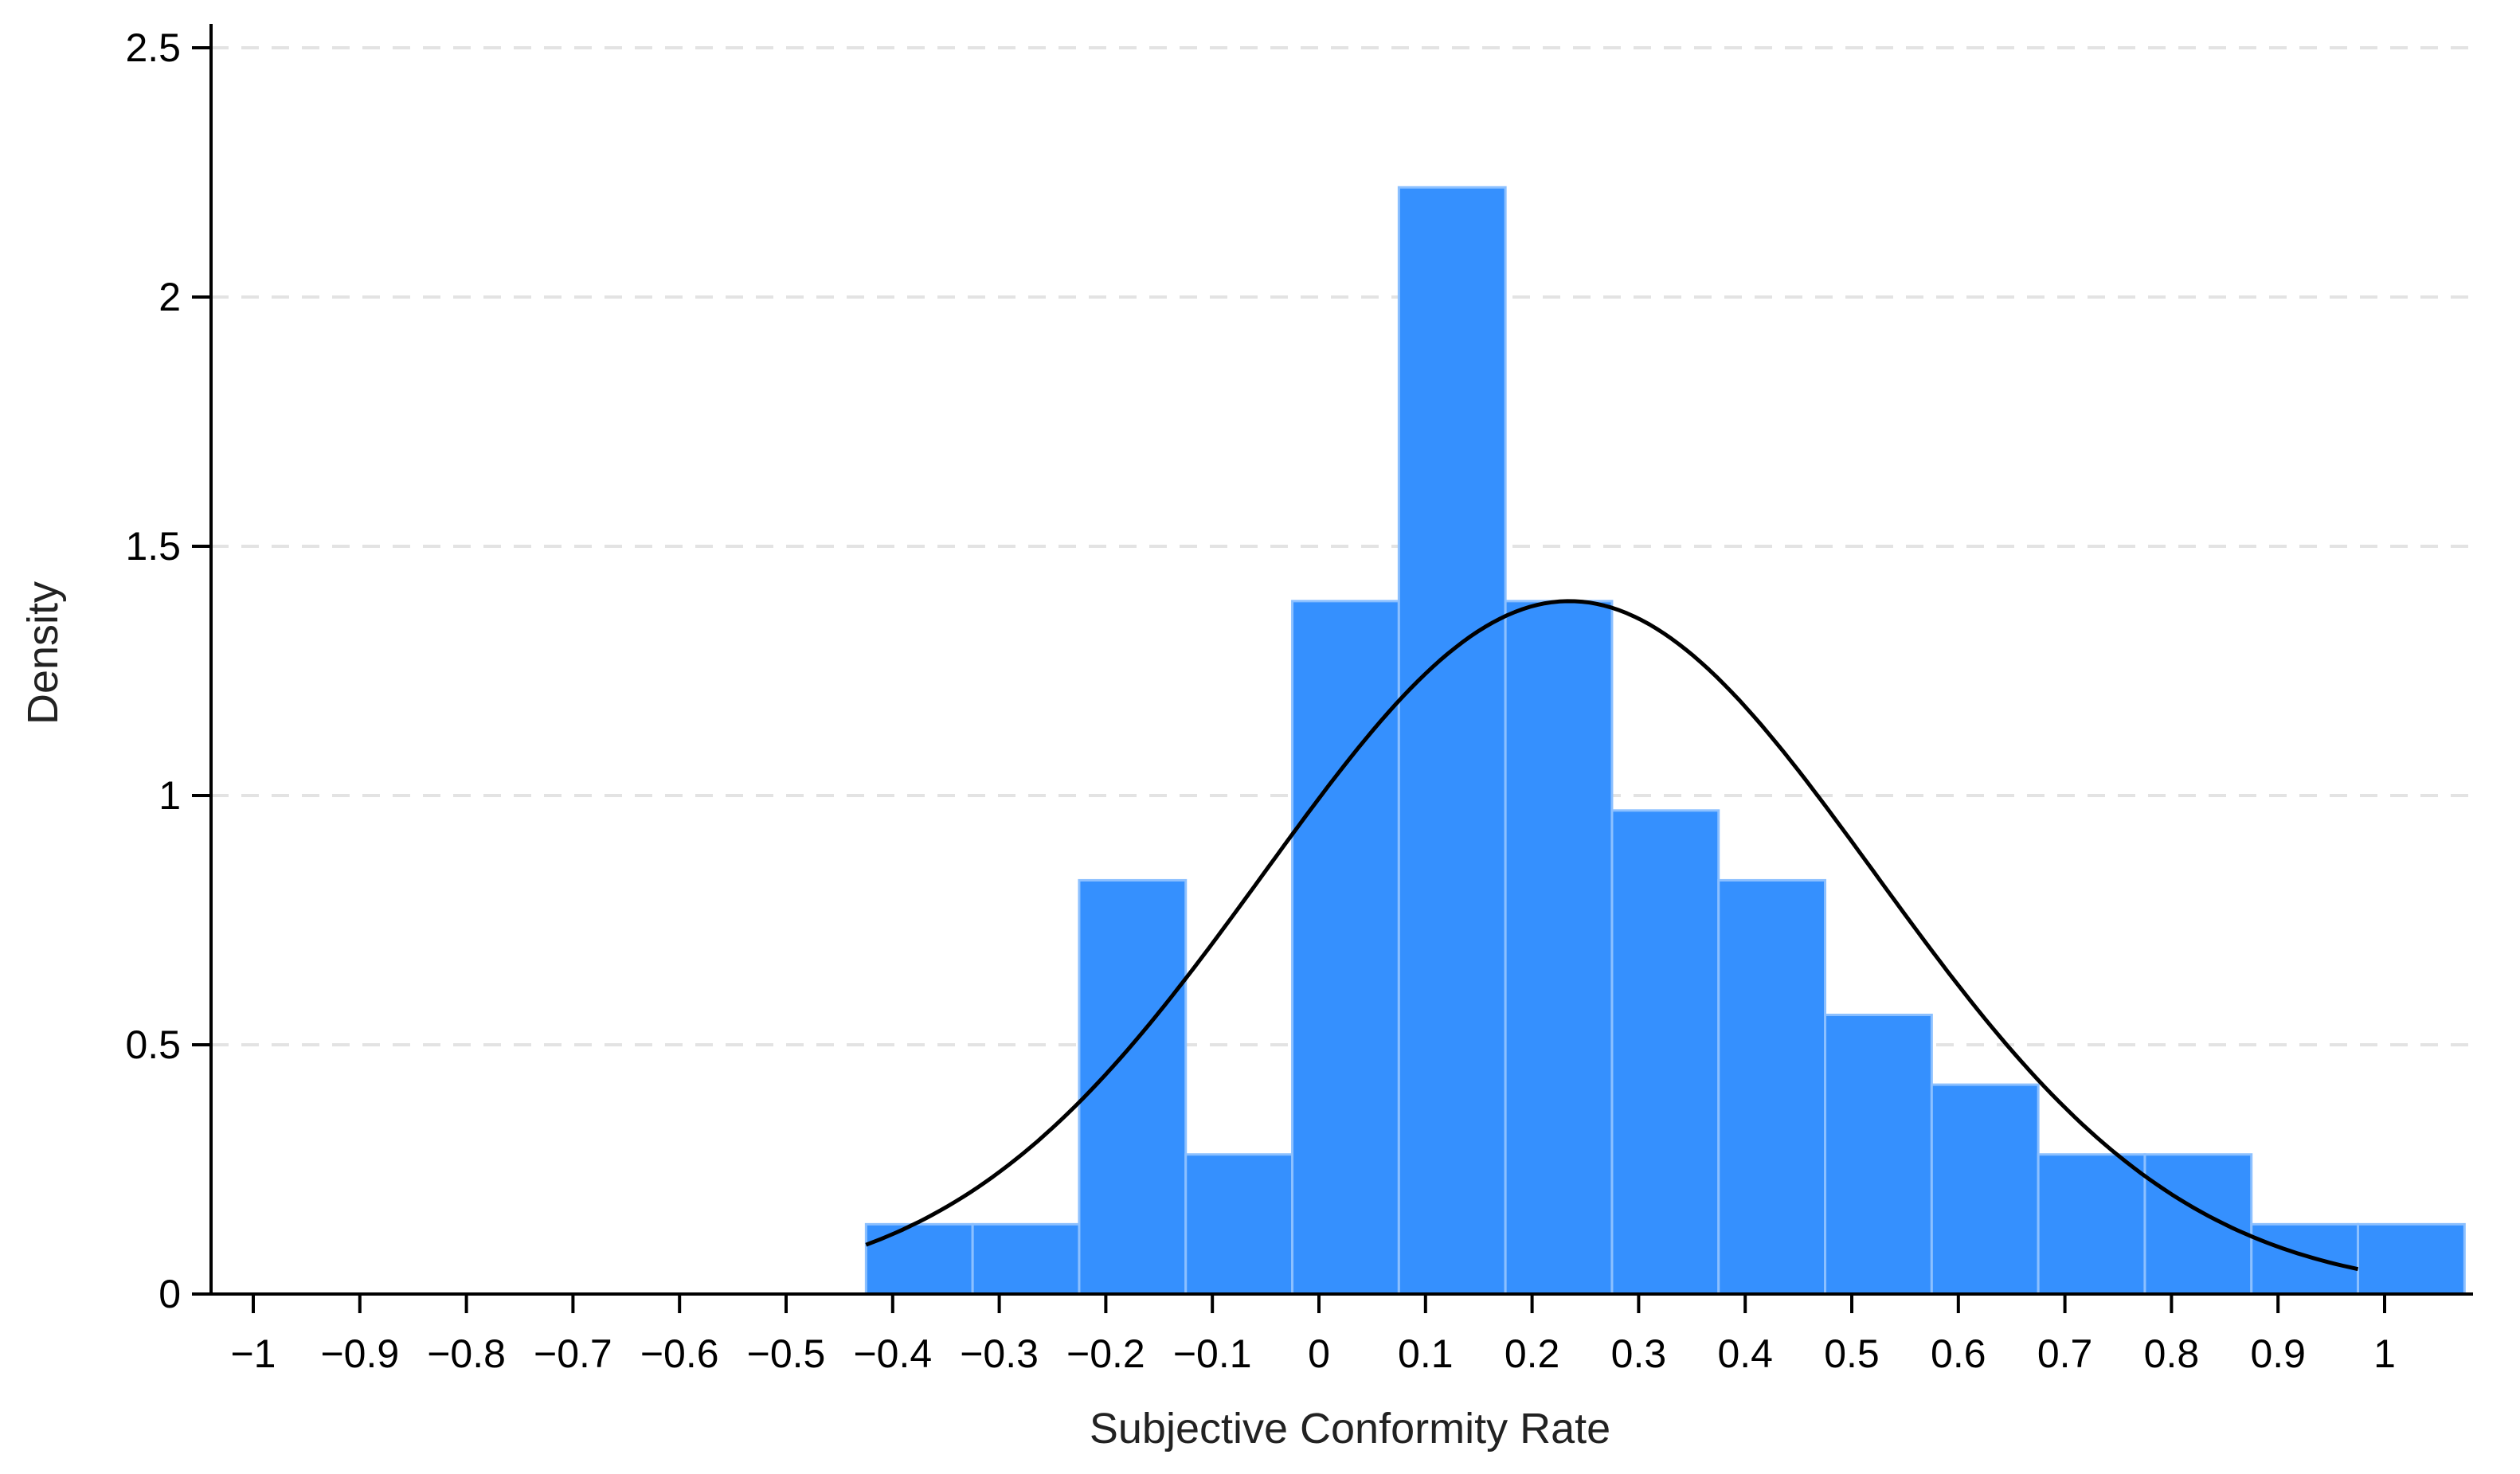 This screenshot has width=2520, height=1474. What do you see at coordinates (679, 1353) in the screenshot?
I see `x-tick-label: −0.6` at bounding box center [679, 1353].